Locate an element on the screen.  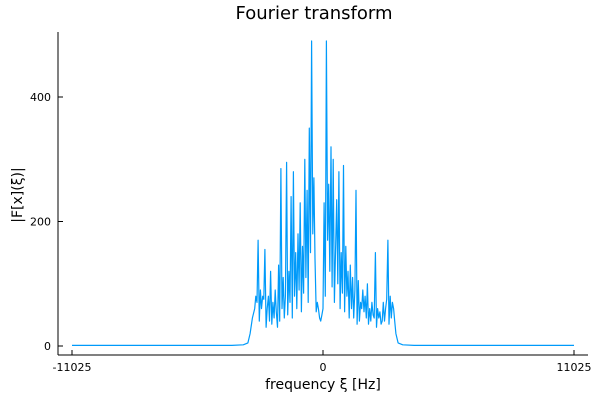
x-tick-label: 0 is located at coordinates (323, 367).